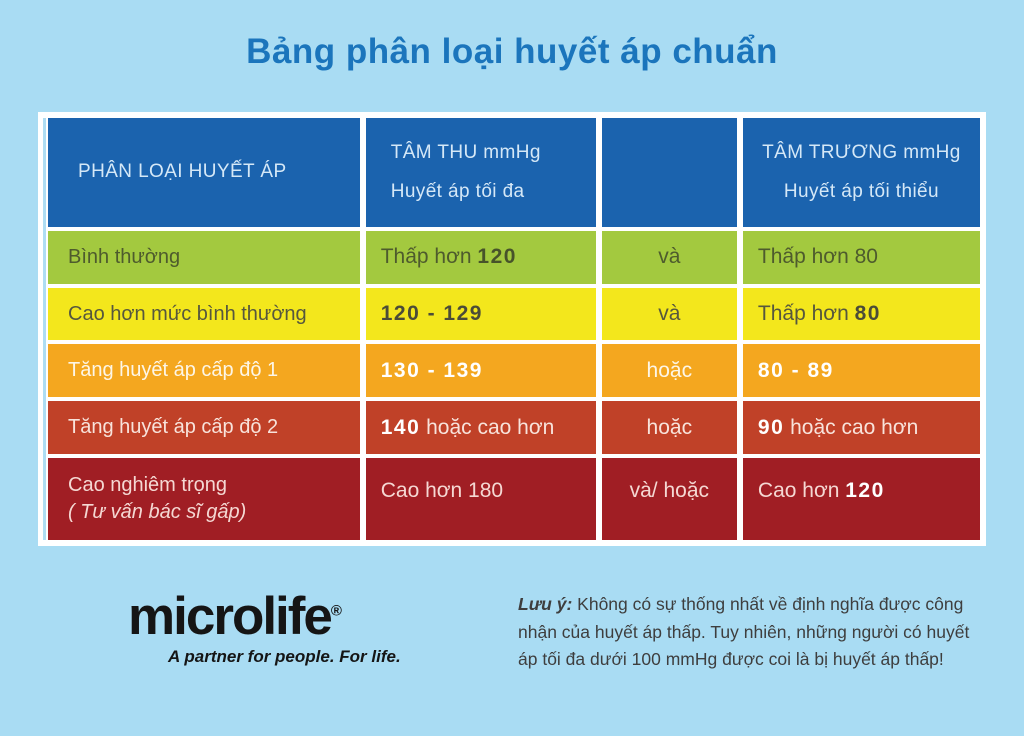 Image resolution: width=1024 pixels, height=736 pixels. Describe the element at coordinates (545, 604) in the screenshot. I see `note-lead: Lưu ý:` at that location.